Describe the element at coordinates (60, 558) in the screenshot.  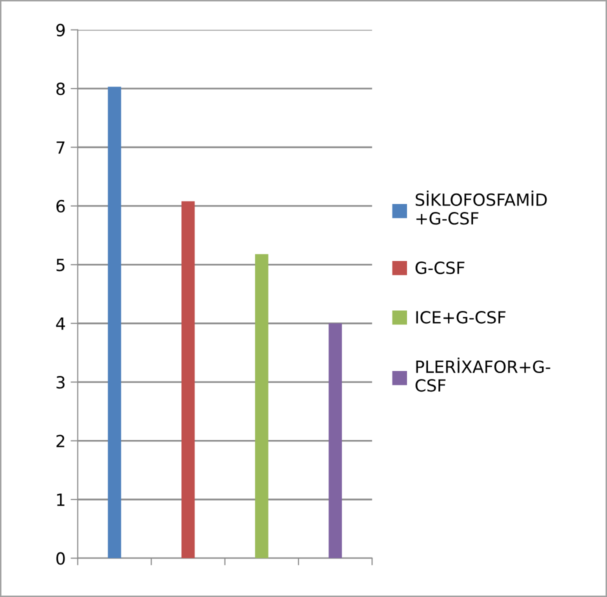
I see `y-tick-label: 0` at that location.